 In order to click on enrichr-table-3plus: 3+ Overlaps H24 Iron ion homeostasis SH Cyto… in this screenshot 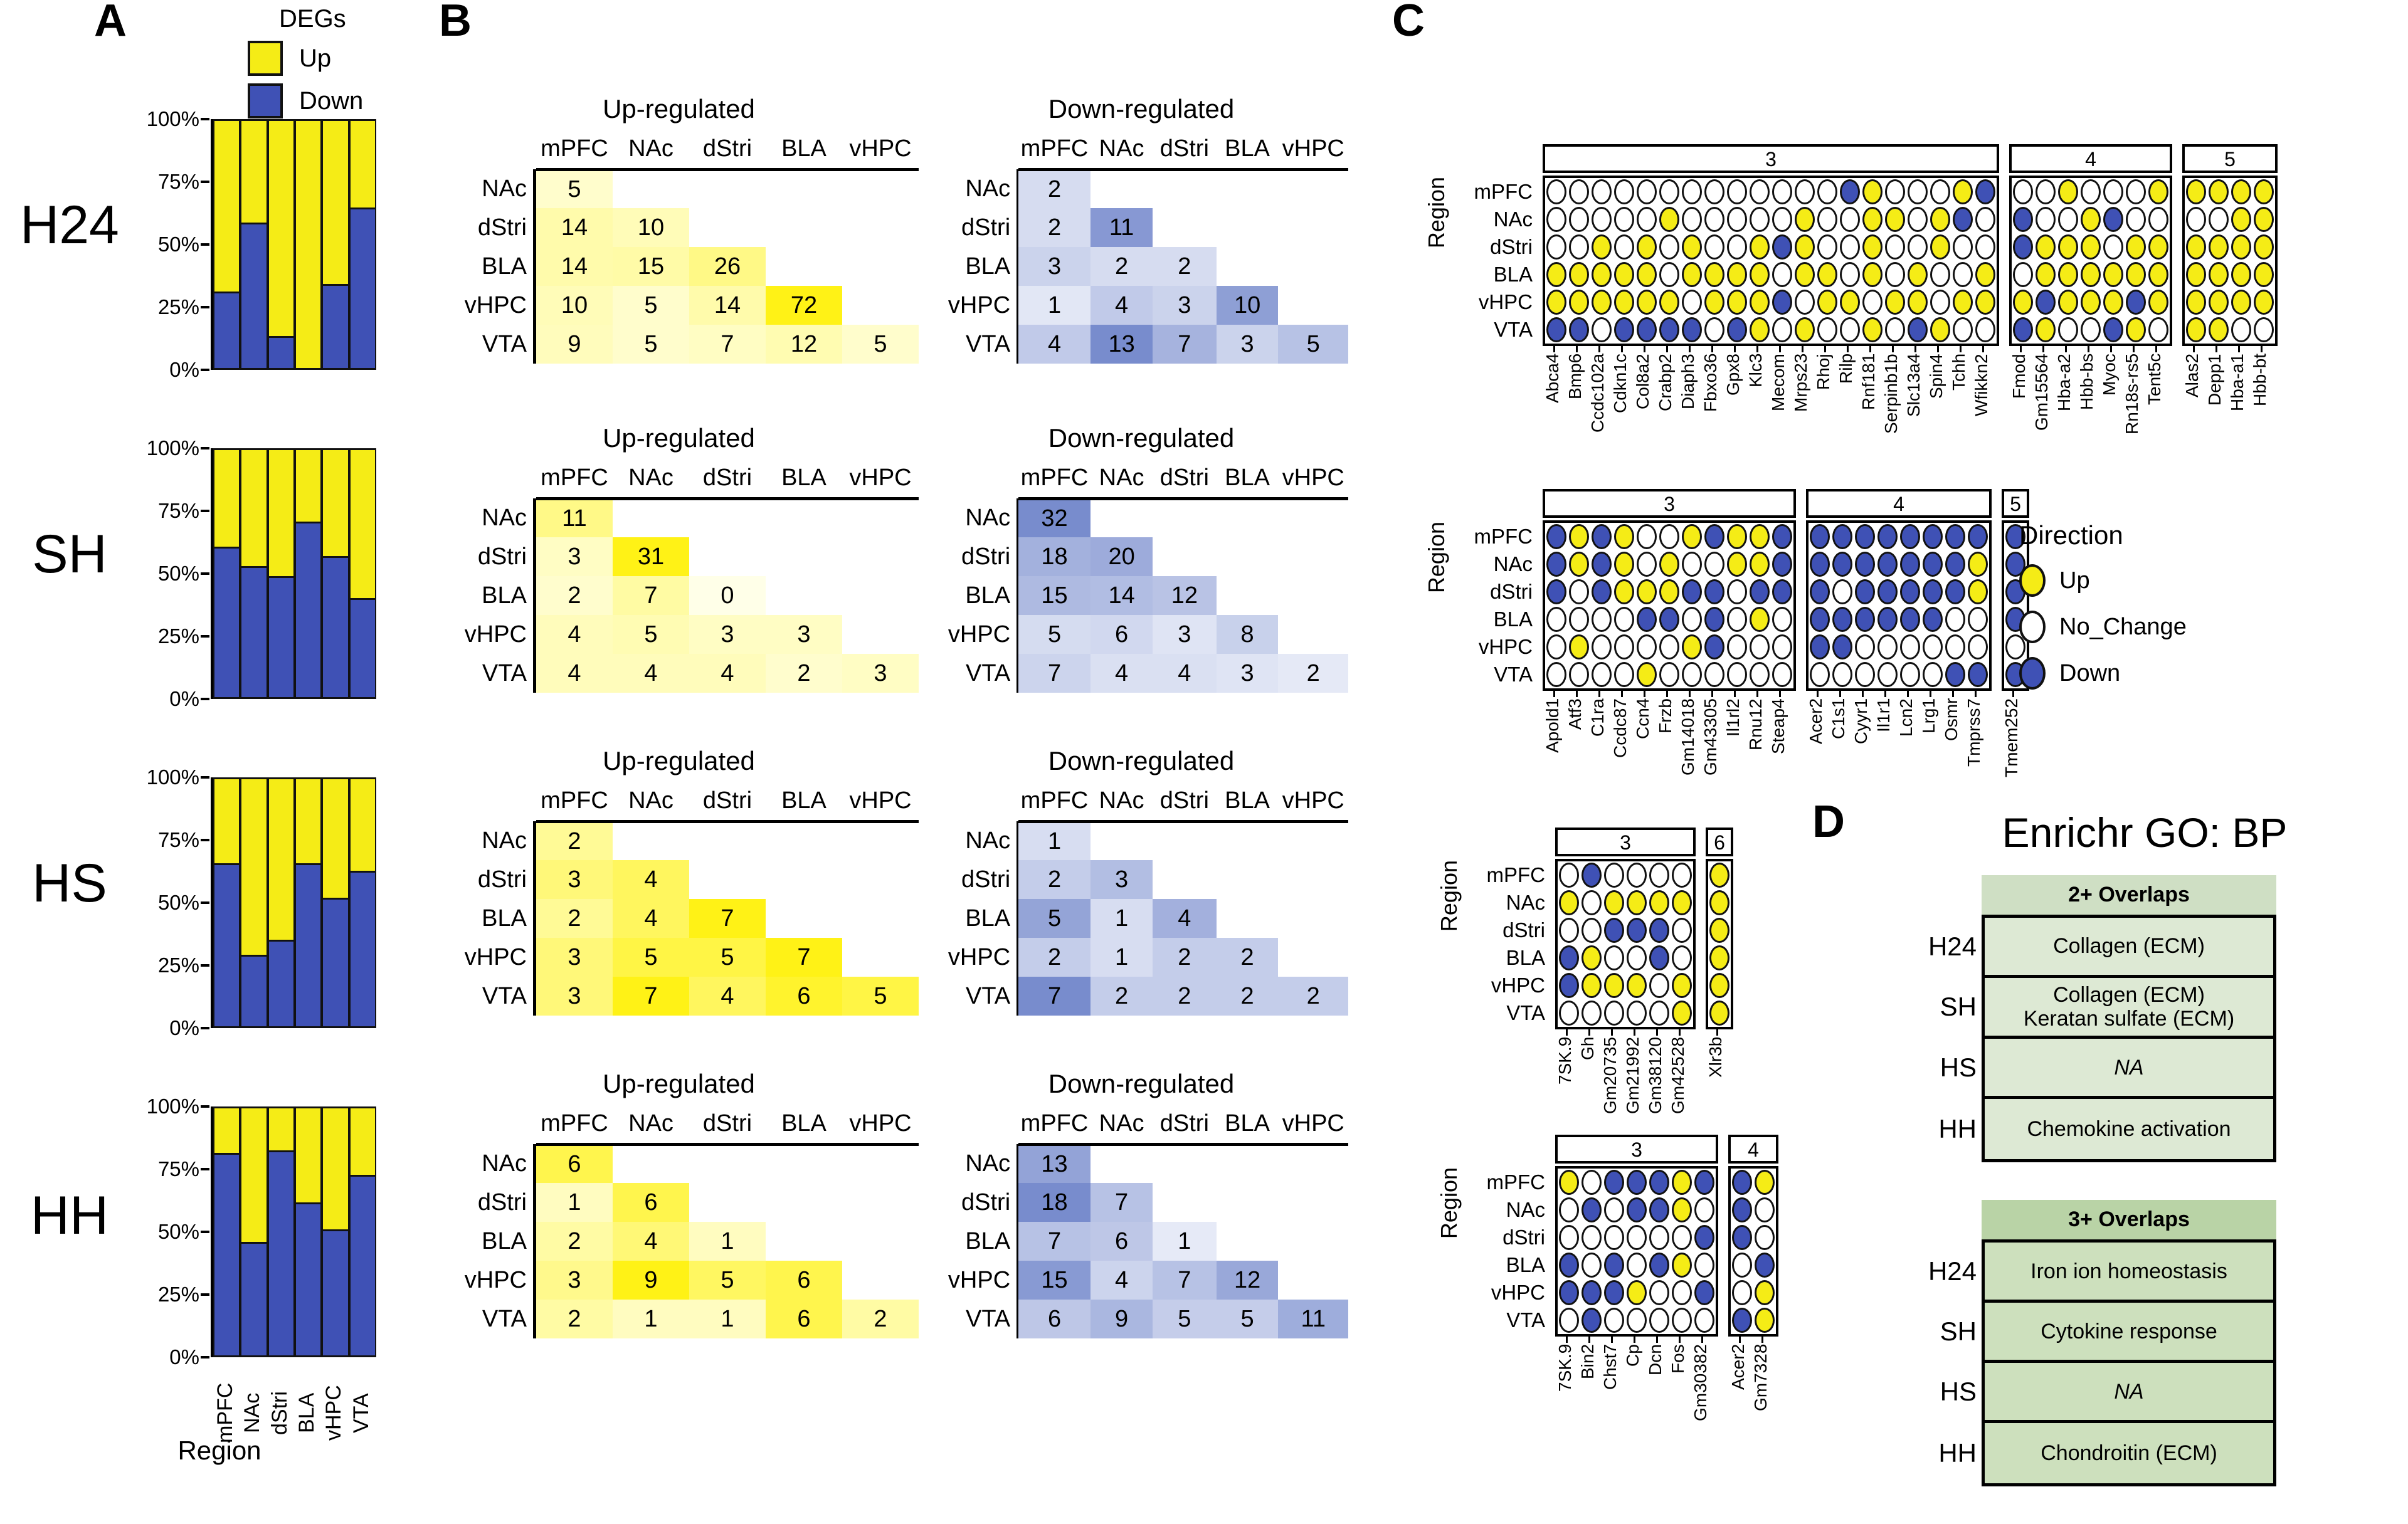, I will do `click(2144, 1343)`.